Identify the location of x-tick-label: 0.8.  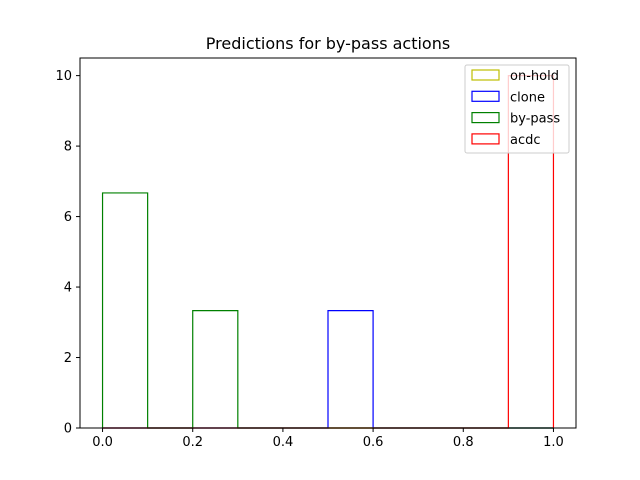
(463, 442).